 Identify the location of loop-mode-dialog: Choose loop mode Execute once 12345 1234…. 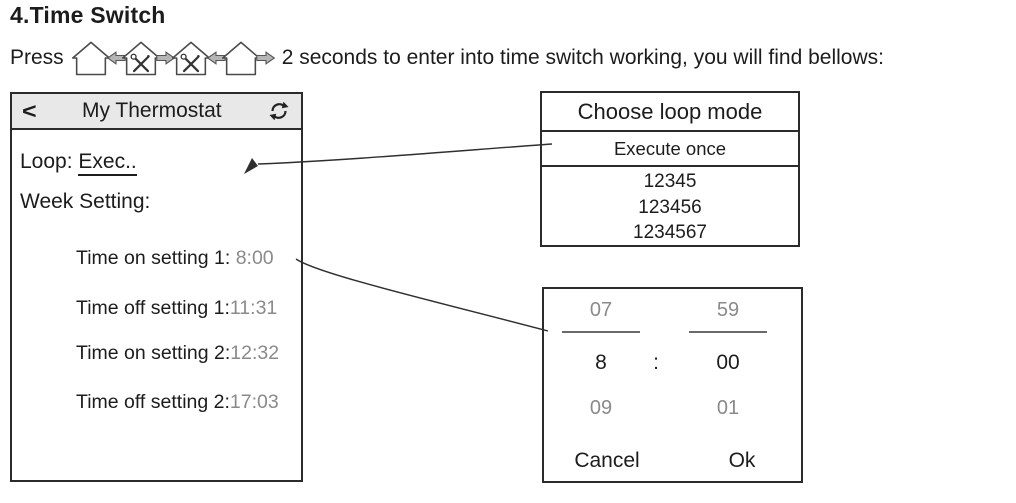
(670, 169).